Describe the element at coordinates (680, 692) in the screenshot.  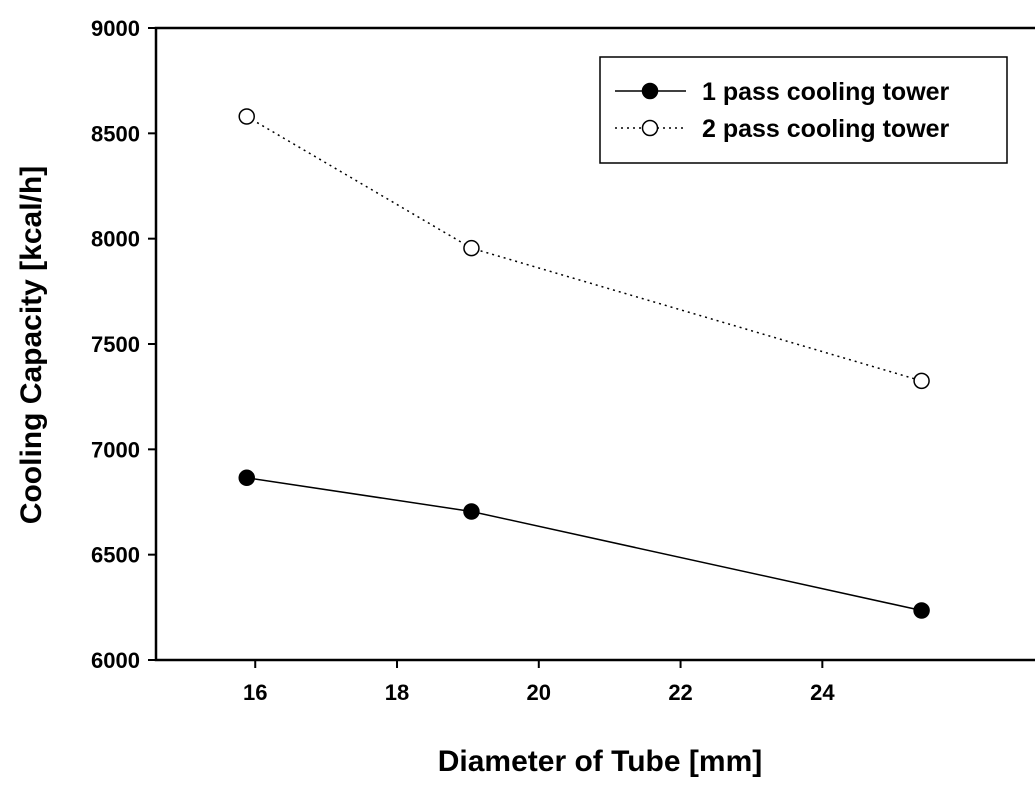
I see `x-tick-label: 22` at that location.